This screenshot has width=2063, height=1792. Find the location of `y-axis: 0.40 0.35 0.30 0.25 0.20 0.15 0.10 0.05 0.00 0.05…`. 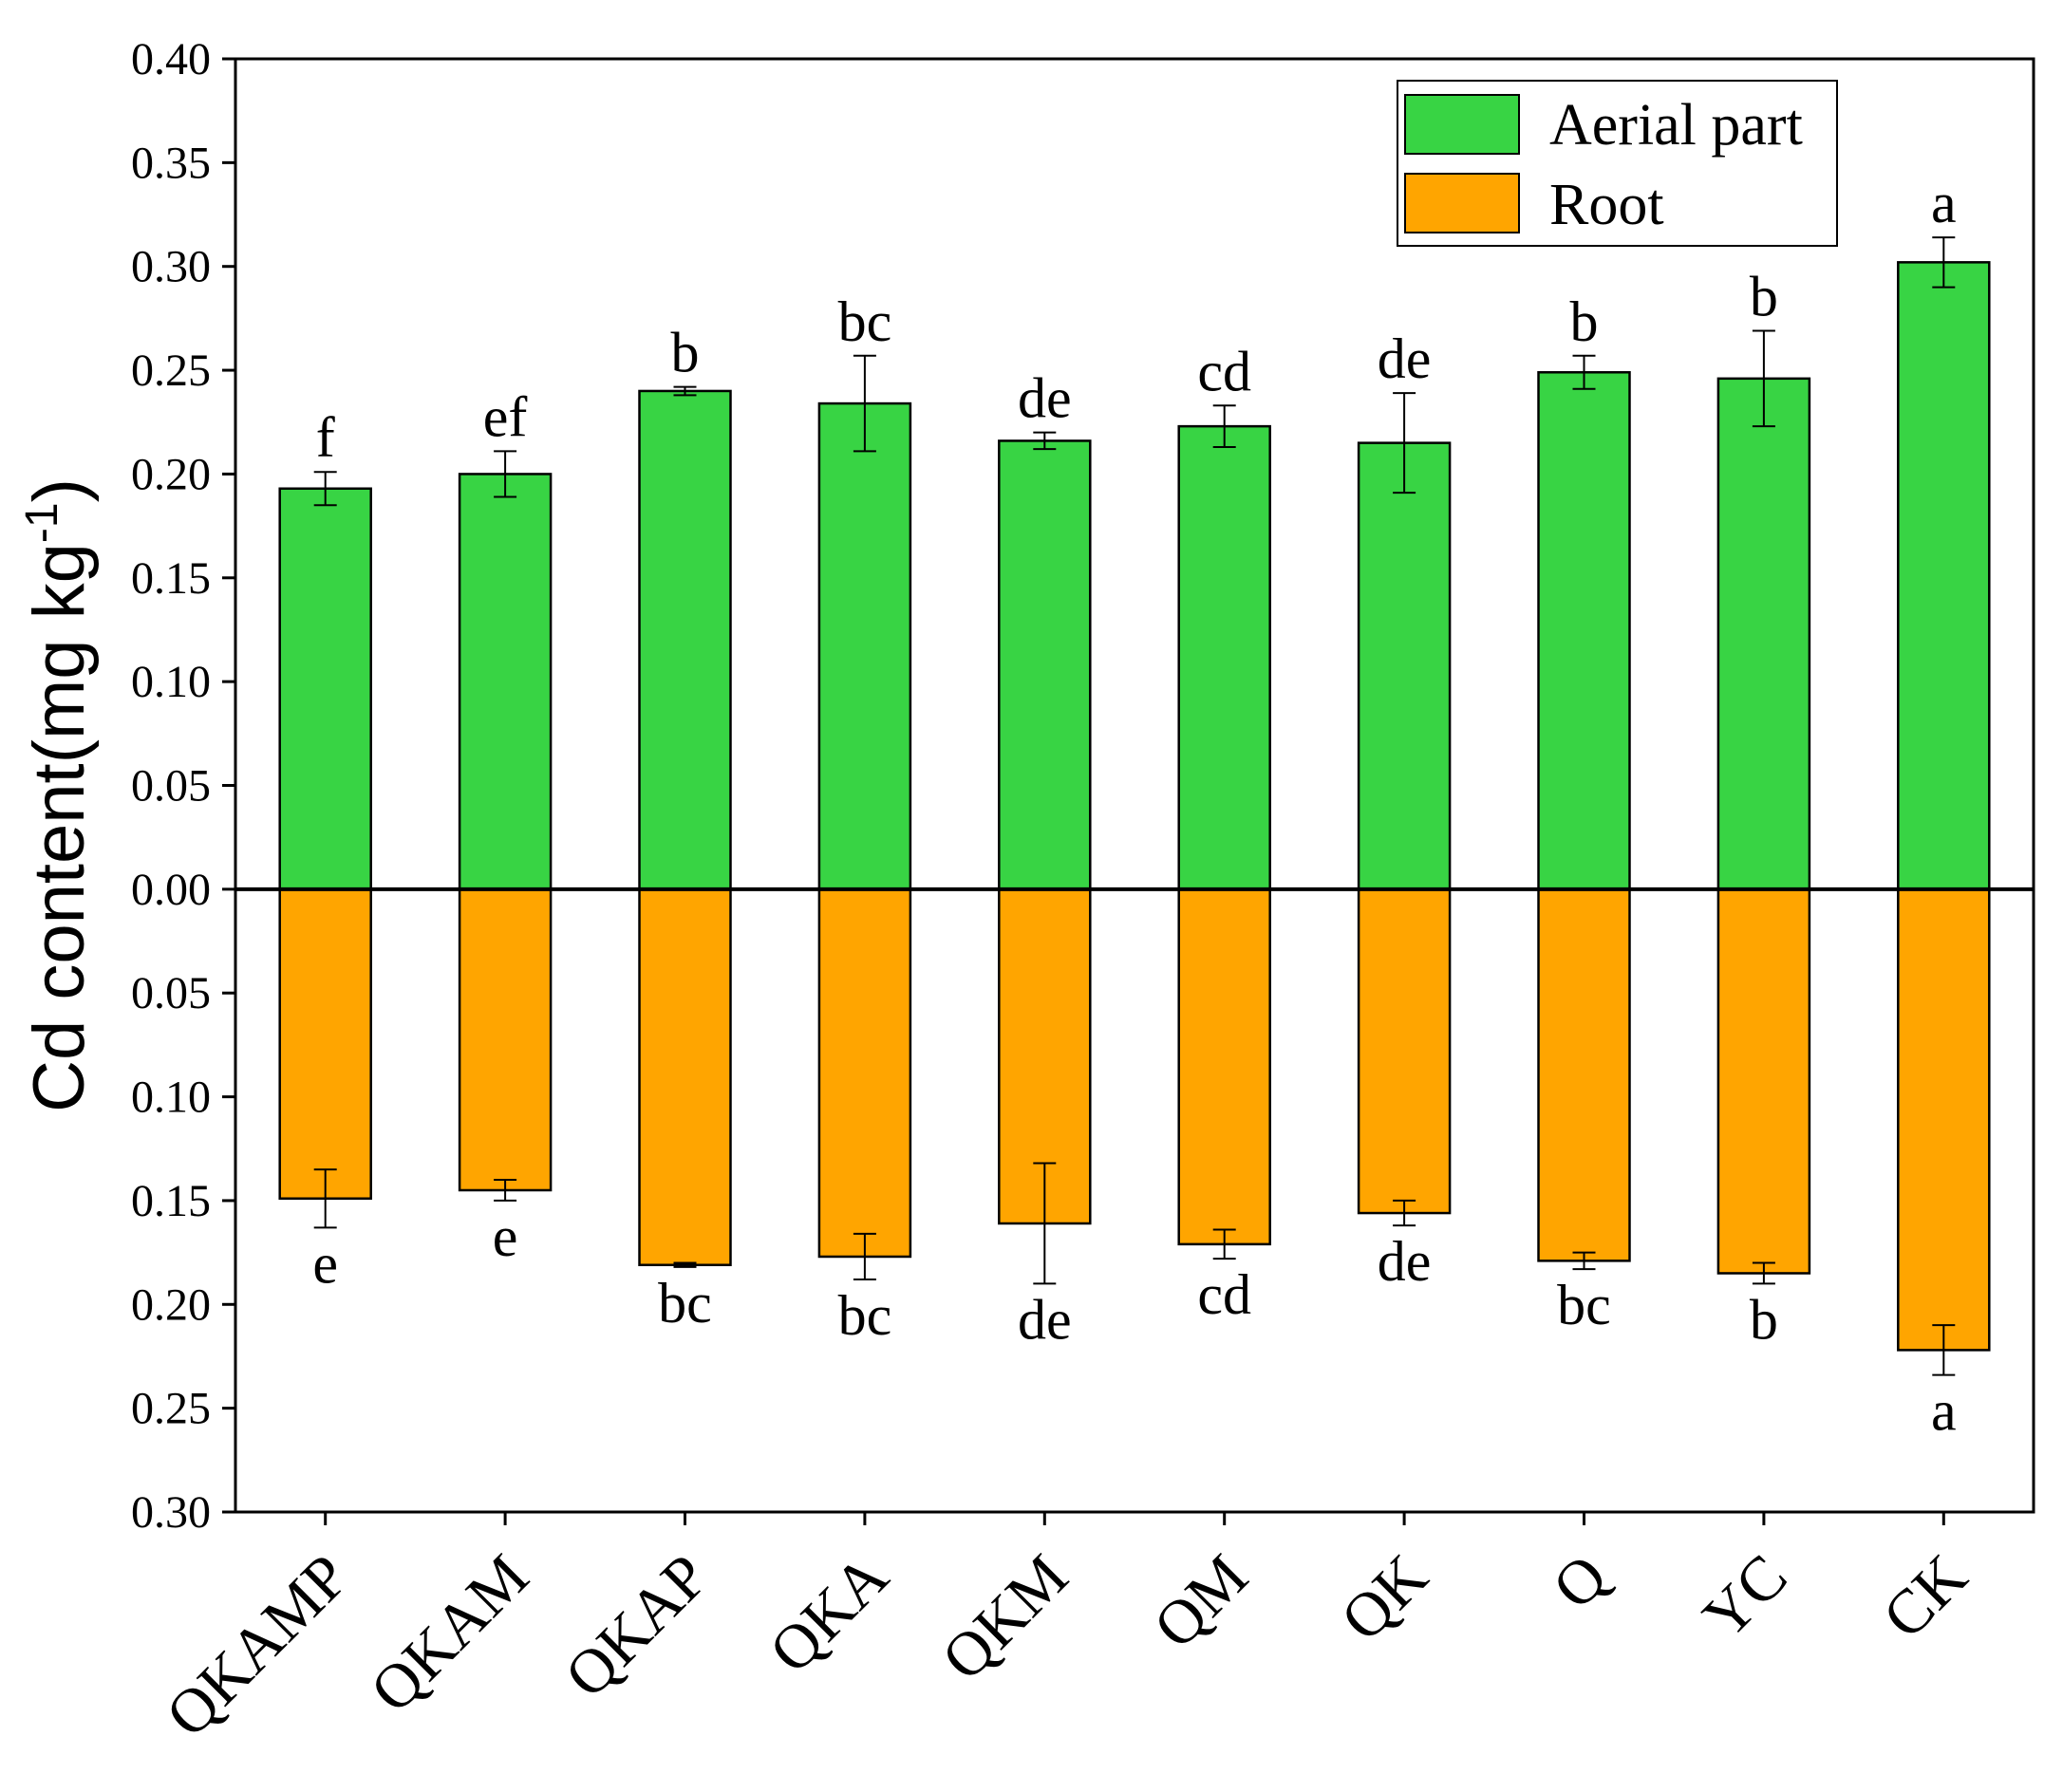

y-axis: 0.40 0.35 0.30 0.25 0.20 0.15 0.10 0.05 0.00 0.05… is located at coordinates (183, 786).